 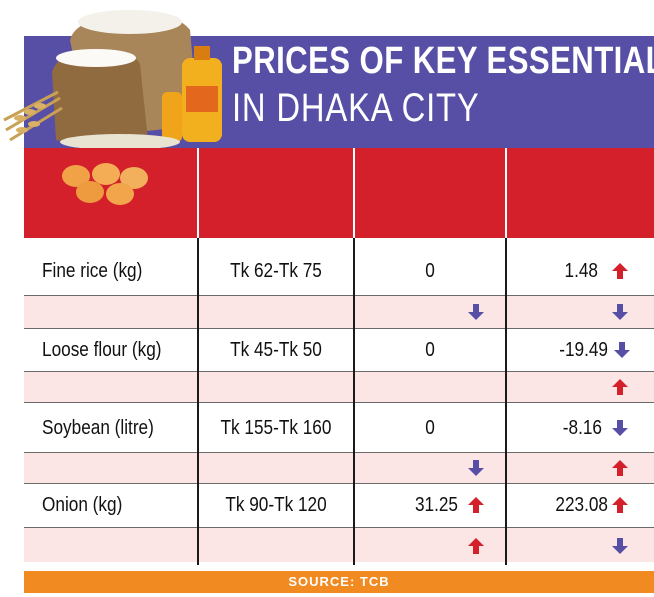 I want to click on table-cell-price: Tk 90-Tk 120, so click(x=276, y=505).